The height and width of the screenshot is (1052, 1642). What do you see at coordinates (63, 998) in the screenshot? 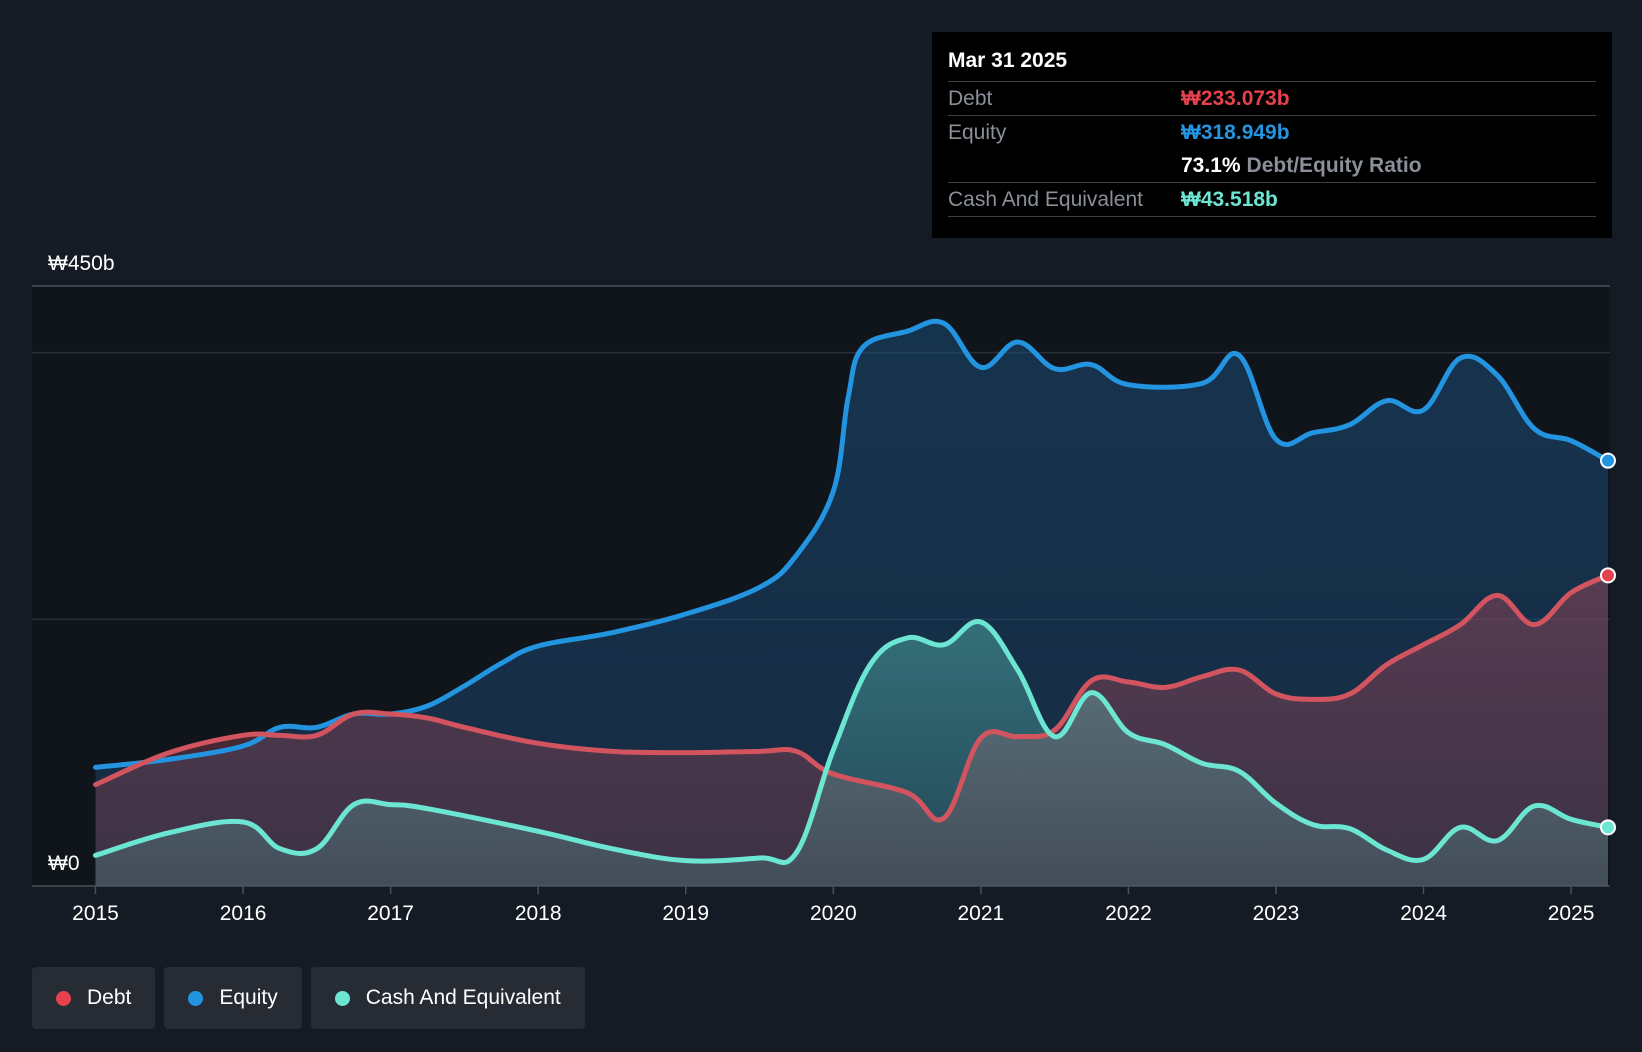
I see `legend-debt-dot-icon` at bounding box center [63, 998].